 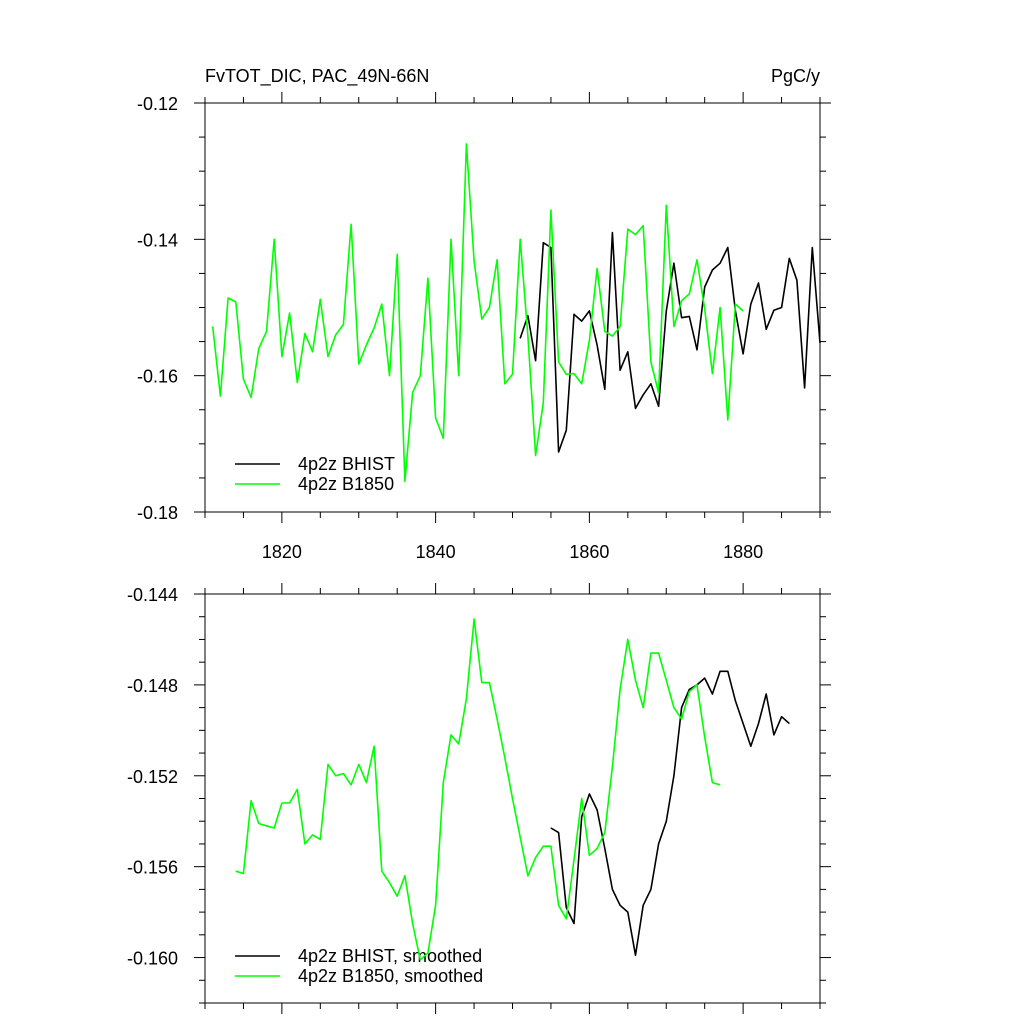 What do you see at coordinates (157, 513) in the screenshot?
I see `y-tick-label: -0.18` at bounding box center [157, 513].